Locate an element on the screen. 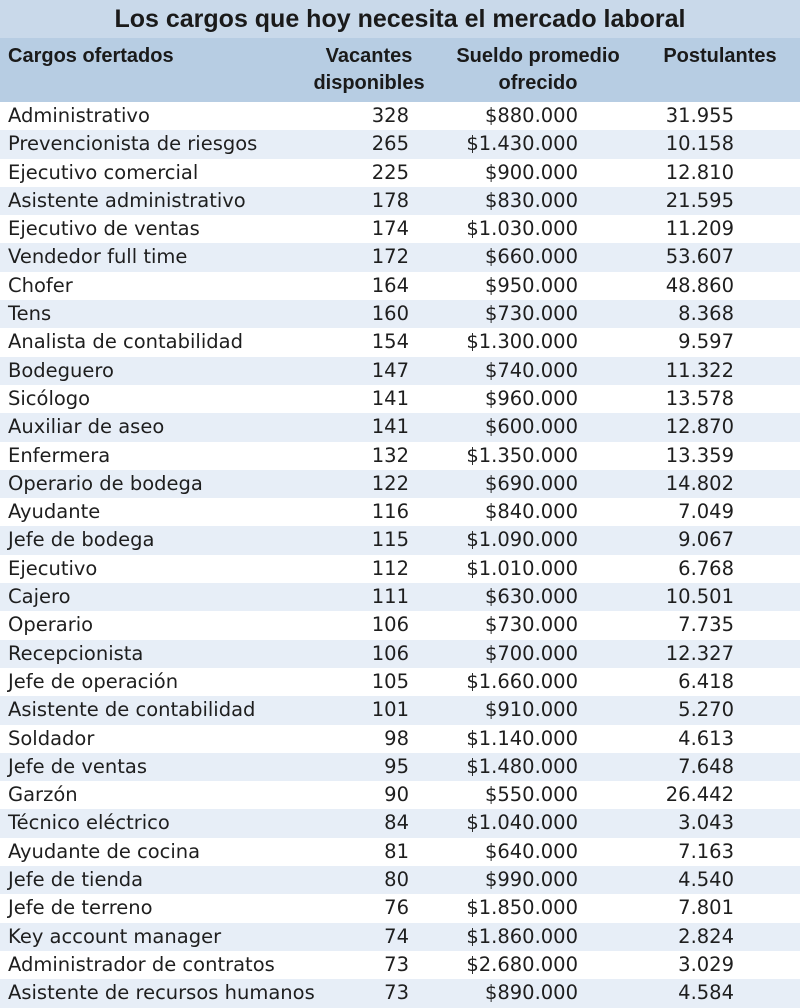  cell-vacantes: 164 is located at coordinates (390, 285).